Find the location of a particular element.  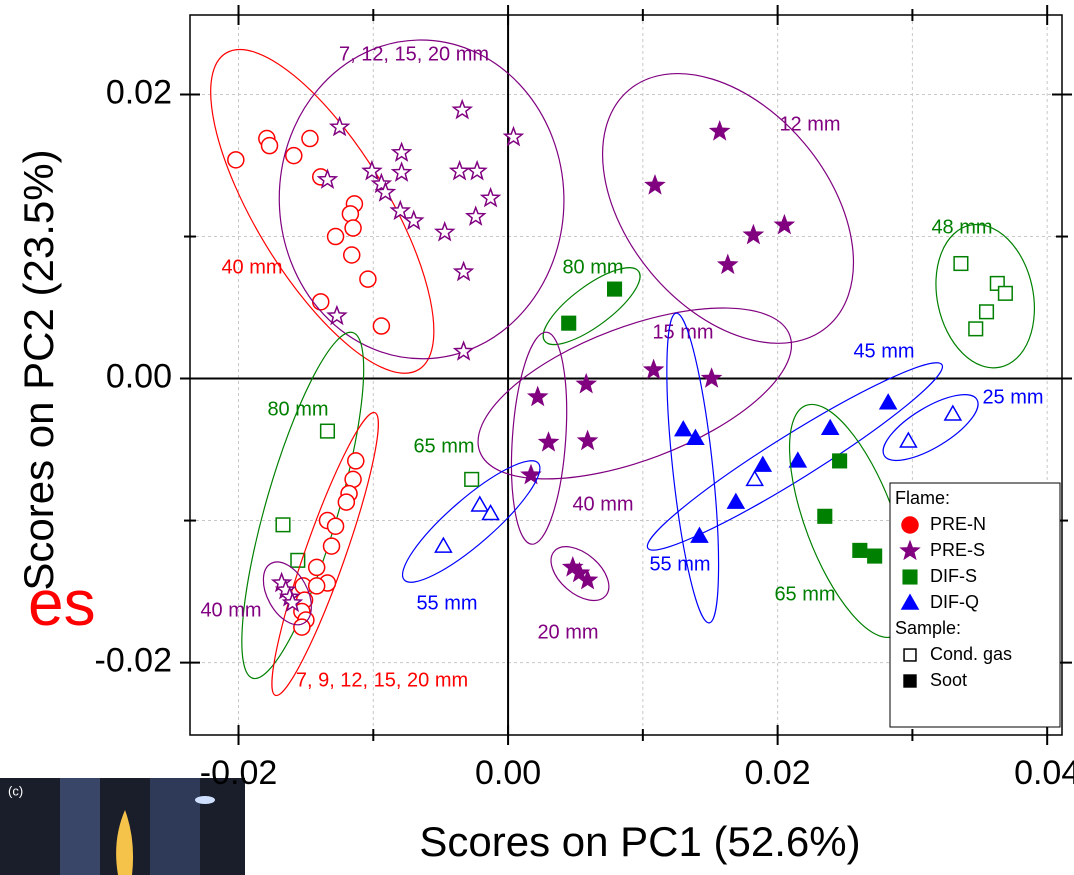

x-tick-label: 0.04 is located at coordinates (1044, 773).